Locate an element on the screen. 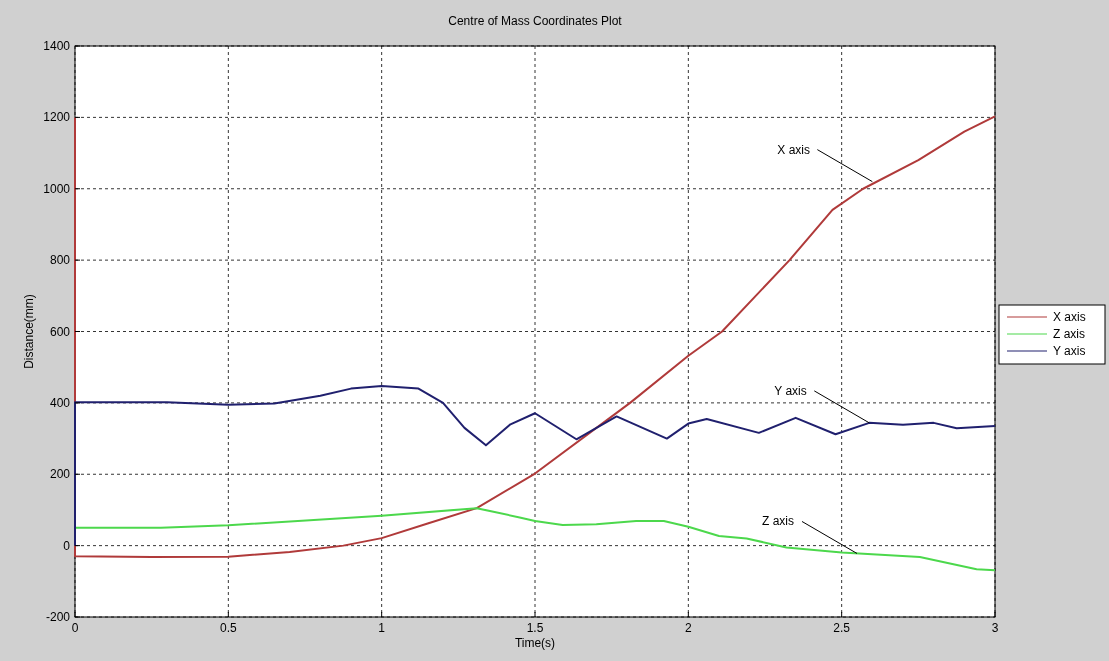 This screenshot has height=661, width=1109. annotation: Y axis is located at coordinates (790, 390).